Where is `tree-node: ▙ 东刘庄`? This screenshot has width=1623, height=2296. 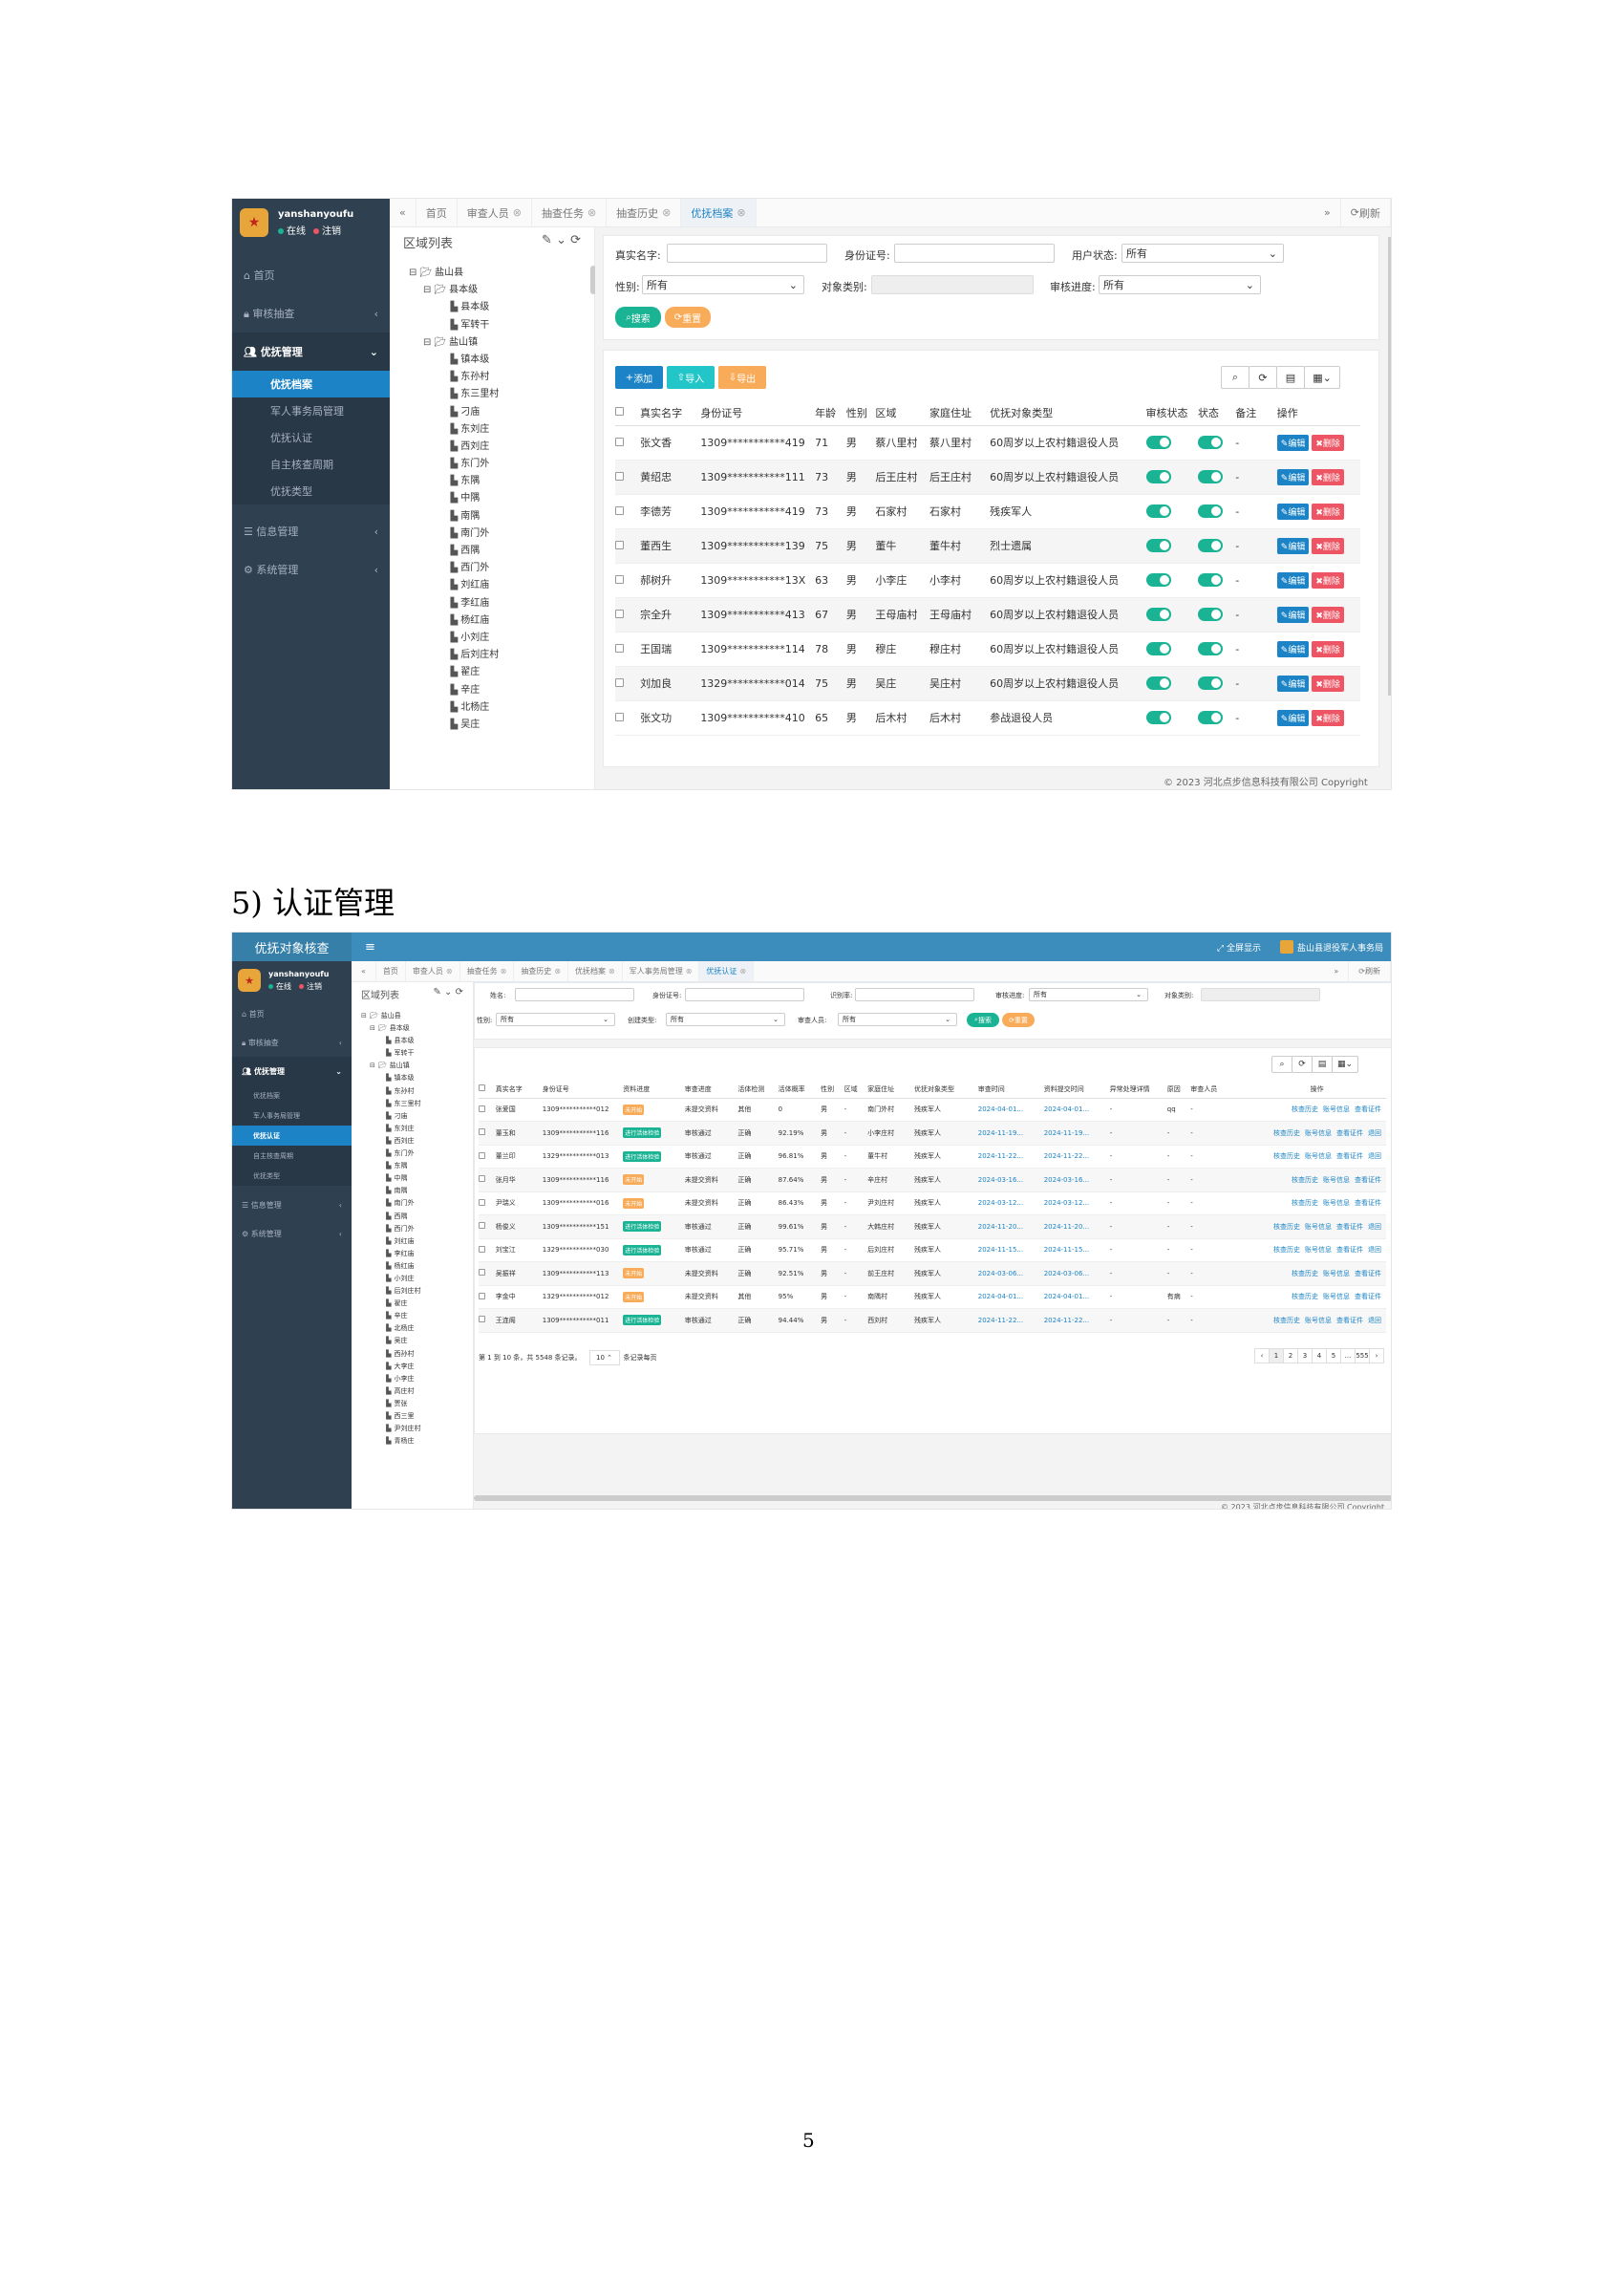
tree-node: ▙ 东刘庄 is located at coordinates (400, 1128).